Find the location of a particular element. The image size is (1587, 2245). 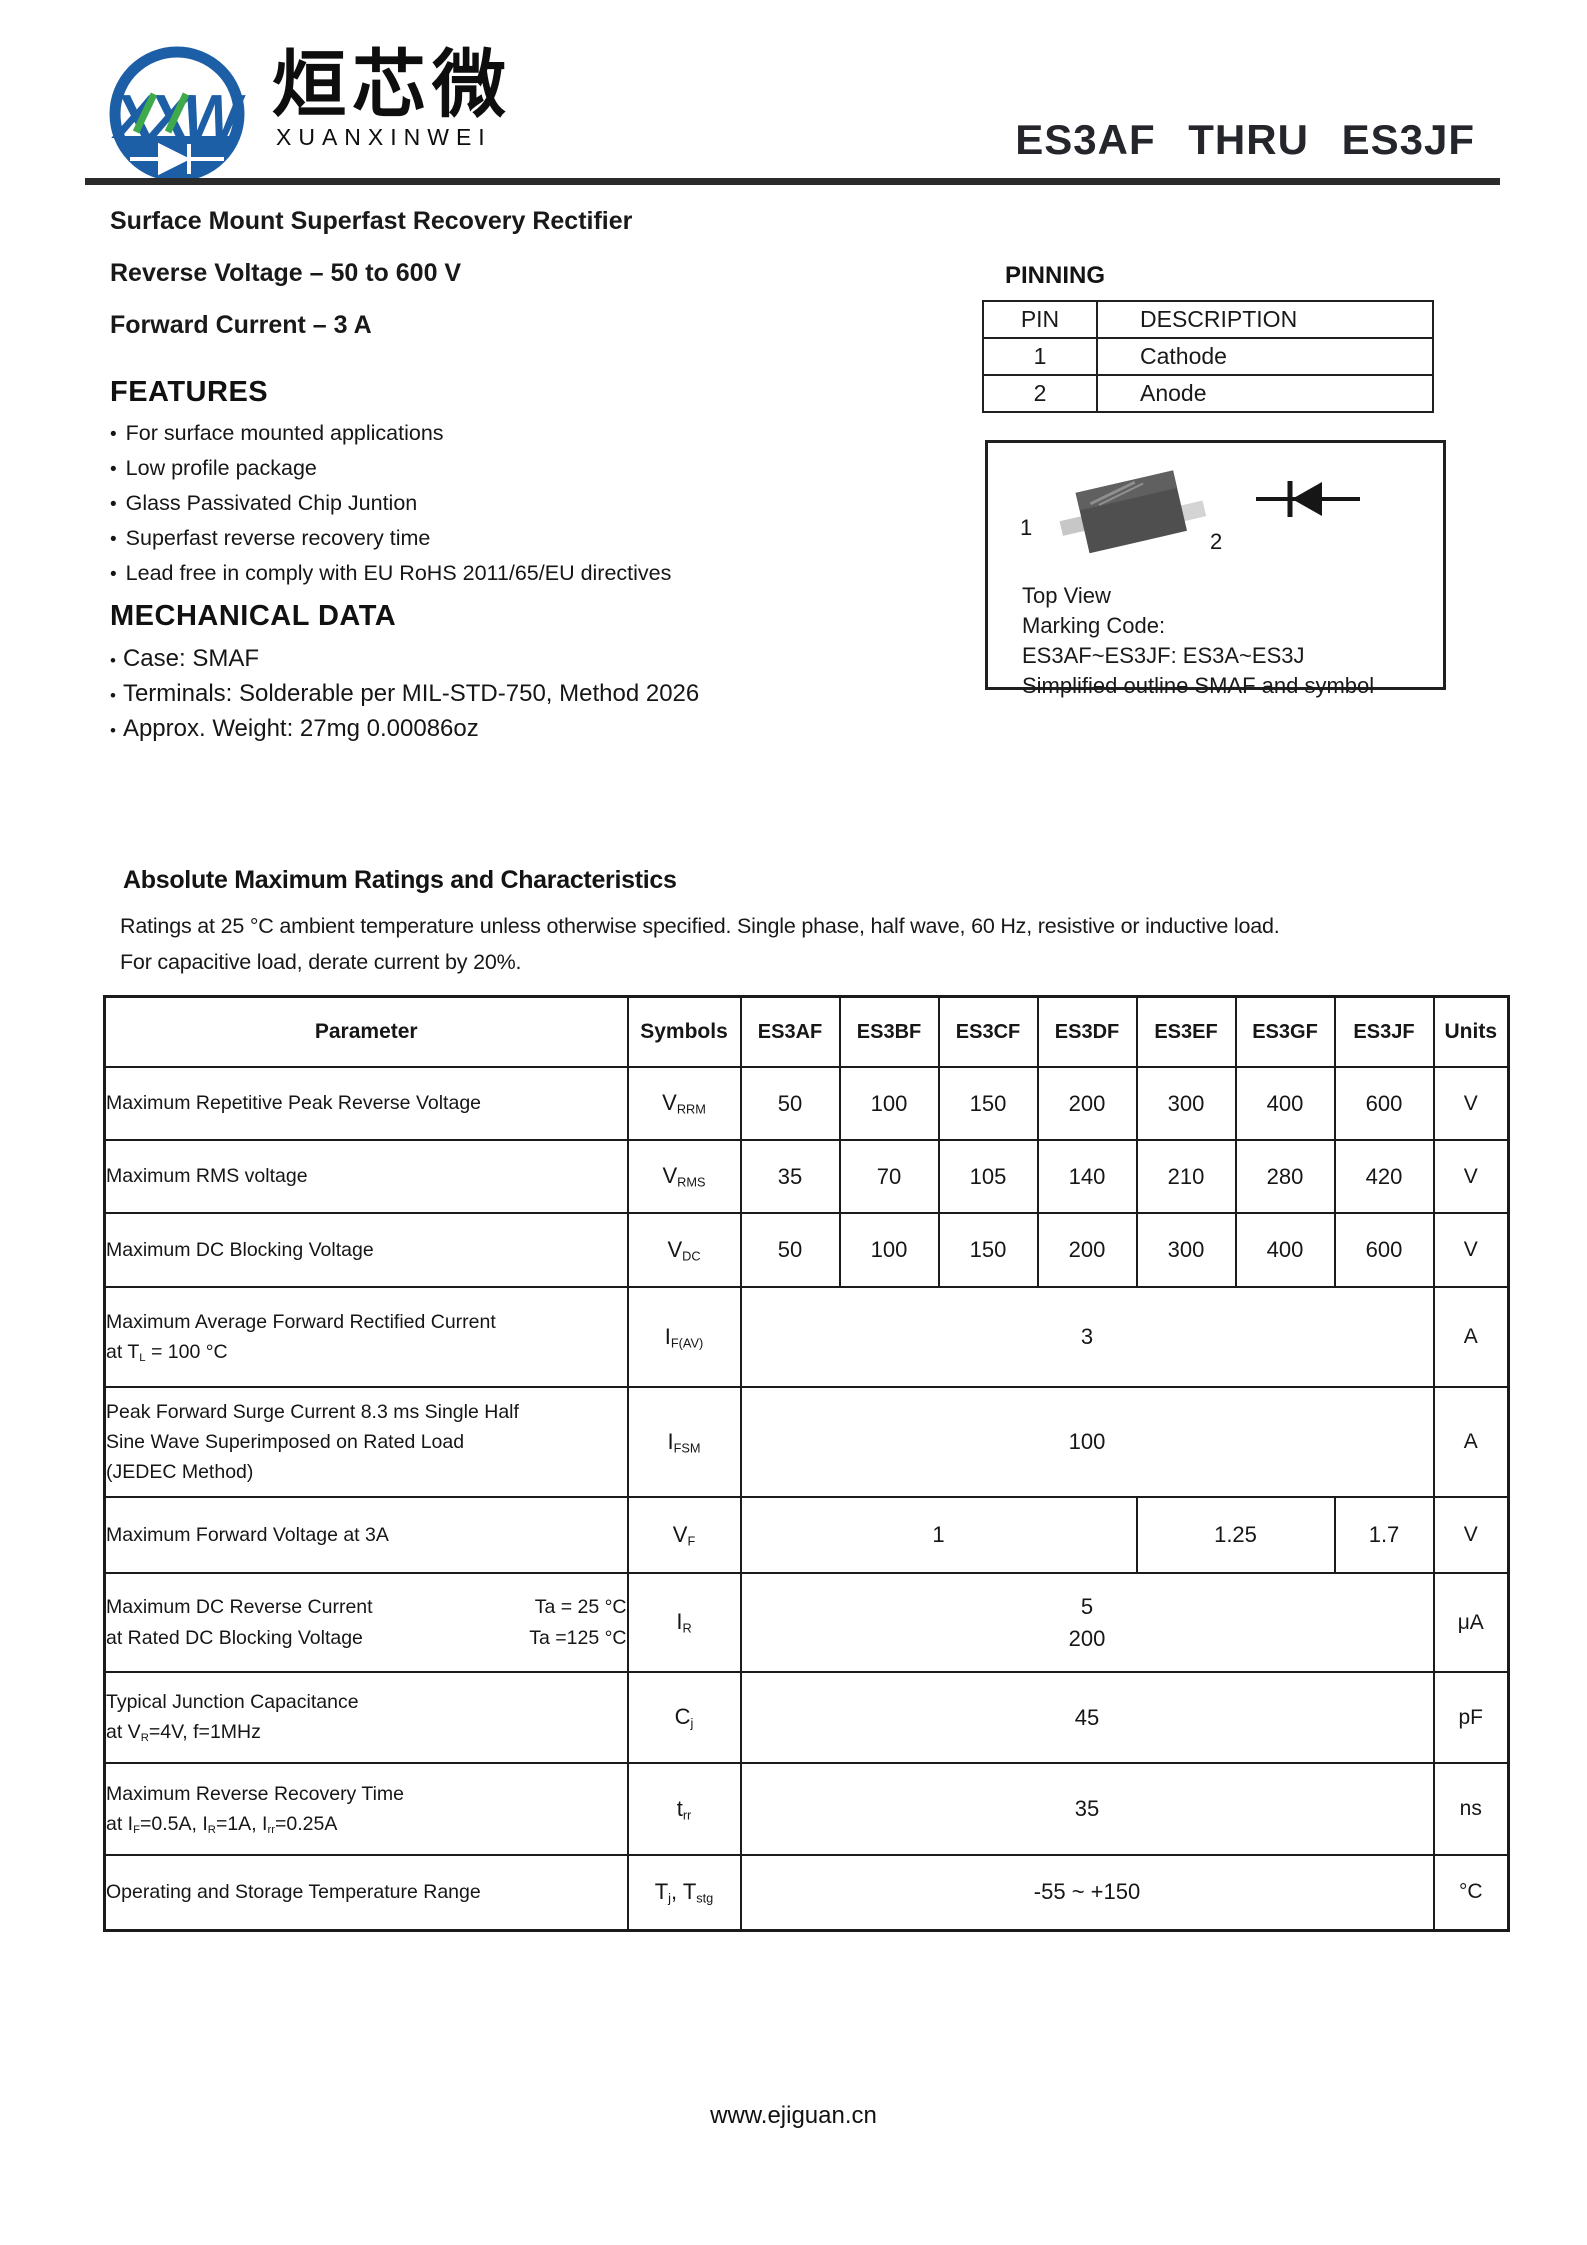

param-cell: Maximum Repetitive Peak Reverse Voltage is located at coordinates (366, 1103).